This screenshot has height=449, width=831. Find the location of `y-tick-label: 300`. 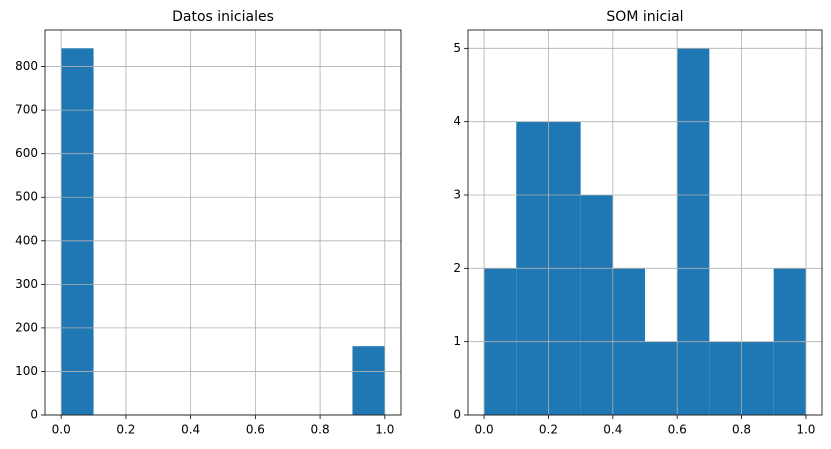

y-tick-label: 300 is located at coordinates (26, 284).